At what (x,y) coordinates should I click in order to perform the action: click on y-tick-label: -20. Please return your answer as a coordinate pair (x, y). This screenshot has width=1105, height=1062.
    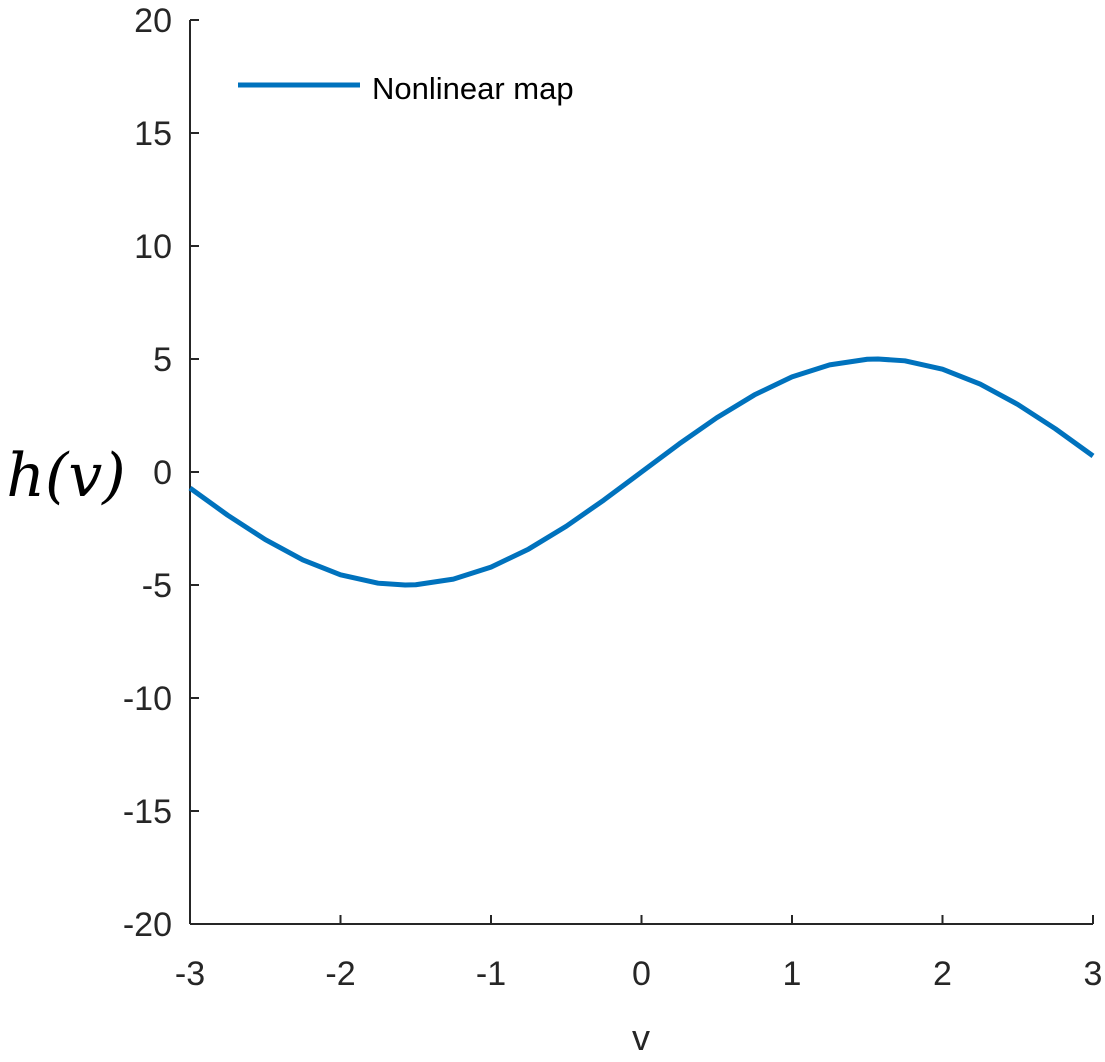
    Looking at the image, I should click on (147, 925).